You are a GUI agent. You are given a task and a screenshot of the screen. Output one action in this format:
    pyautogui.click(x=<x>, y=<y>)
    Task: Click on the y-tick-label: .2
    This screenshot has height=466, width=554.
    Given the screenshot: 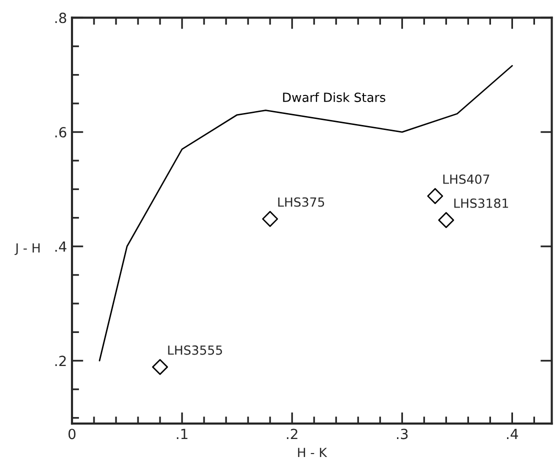 What is the action you would take?
    pyautogui.click(x=60, y=361)
    